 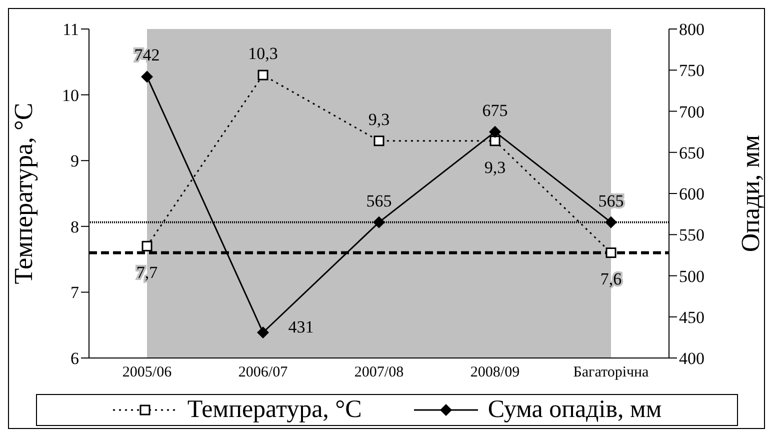 What do you see at coordinates (74, 358) in the screenshot?
I see `y-tick-label: 6` at bounding box center [74, 358].